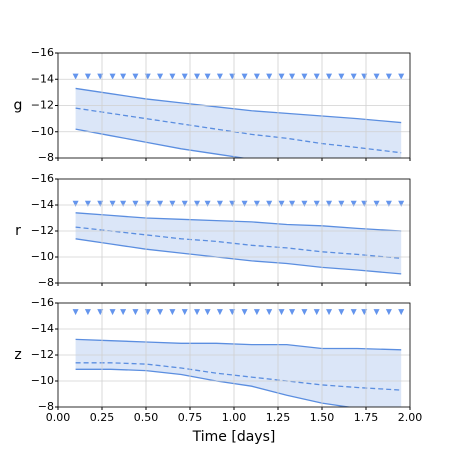  I want to click on x-tick-label: 0.25, so click(102, 417).